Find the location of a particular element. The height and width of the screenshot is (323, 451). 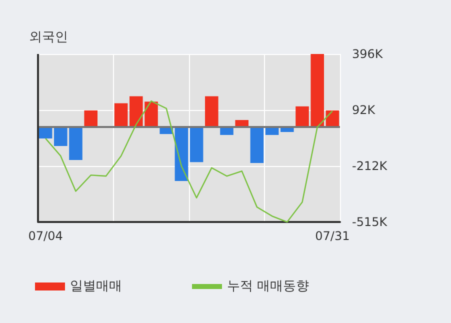

y-tick-label: 396K is located at coordinates (368, 54).